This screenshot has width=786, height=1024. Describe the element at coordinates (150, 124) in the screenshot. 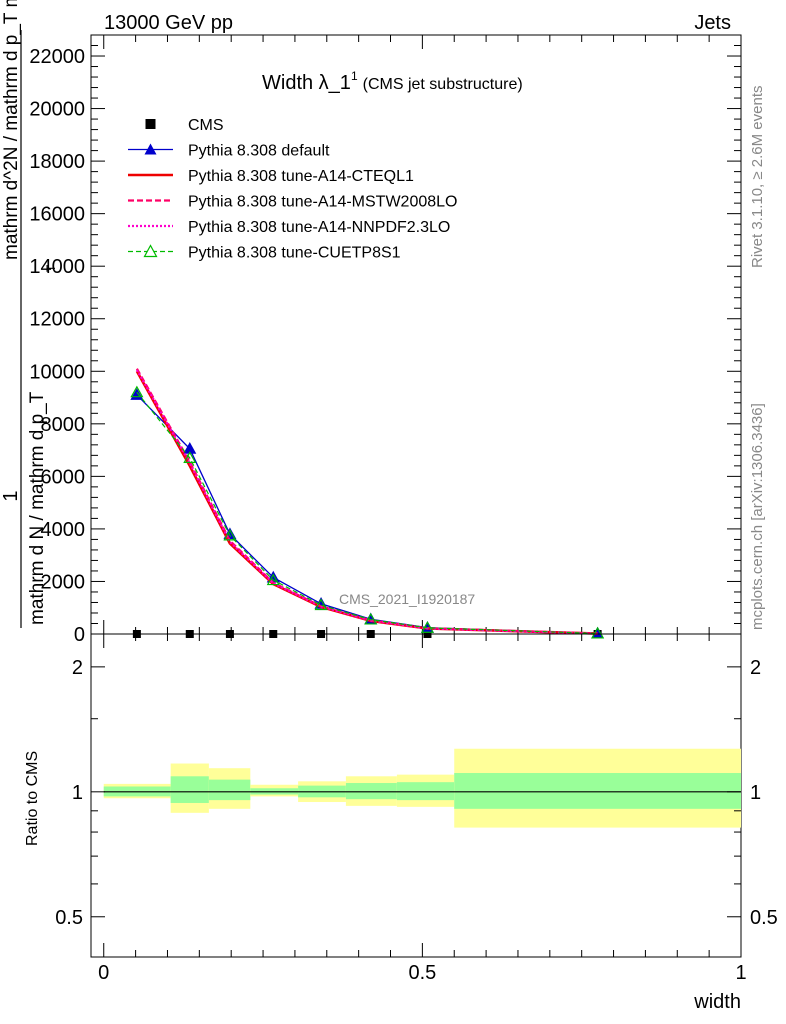

I see `legend-marker-cms` at that location.